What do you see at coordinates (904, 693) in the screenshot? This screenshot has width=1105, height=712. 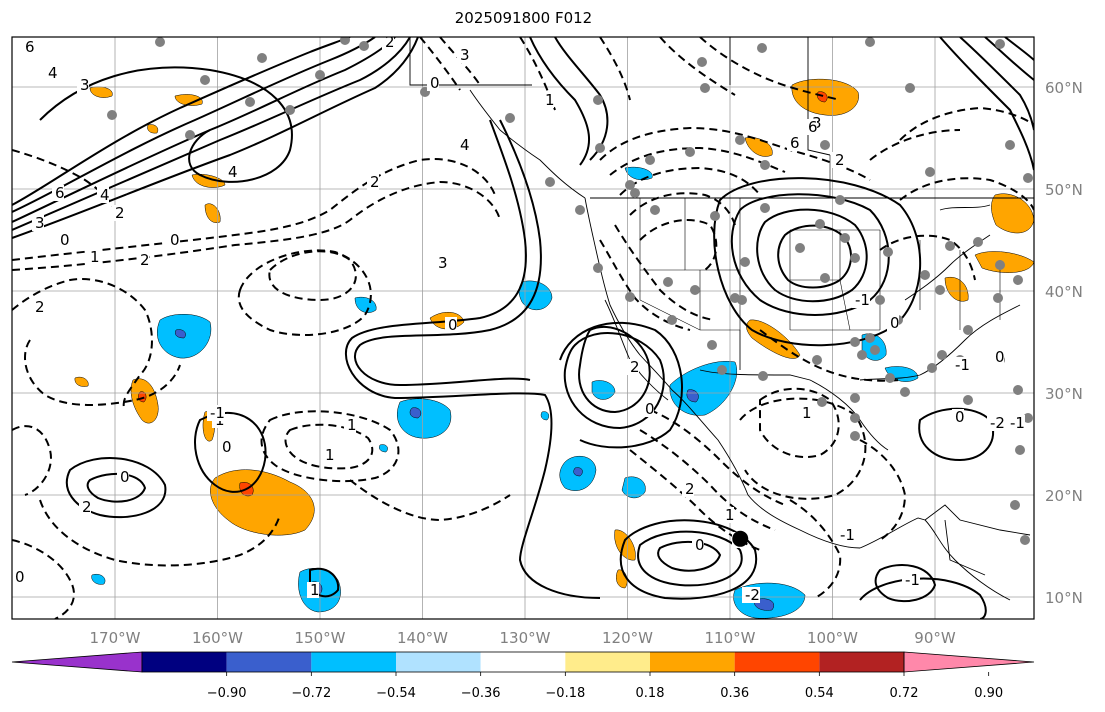 I see `colorbar-tick-label: 0.72` at bounding box center [904, 693].